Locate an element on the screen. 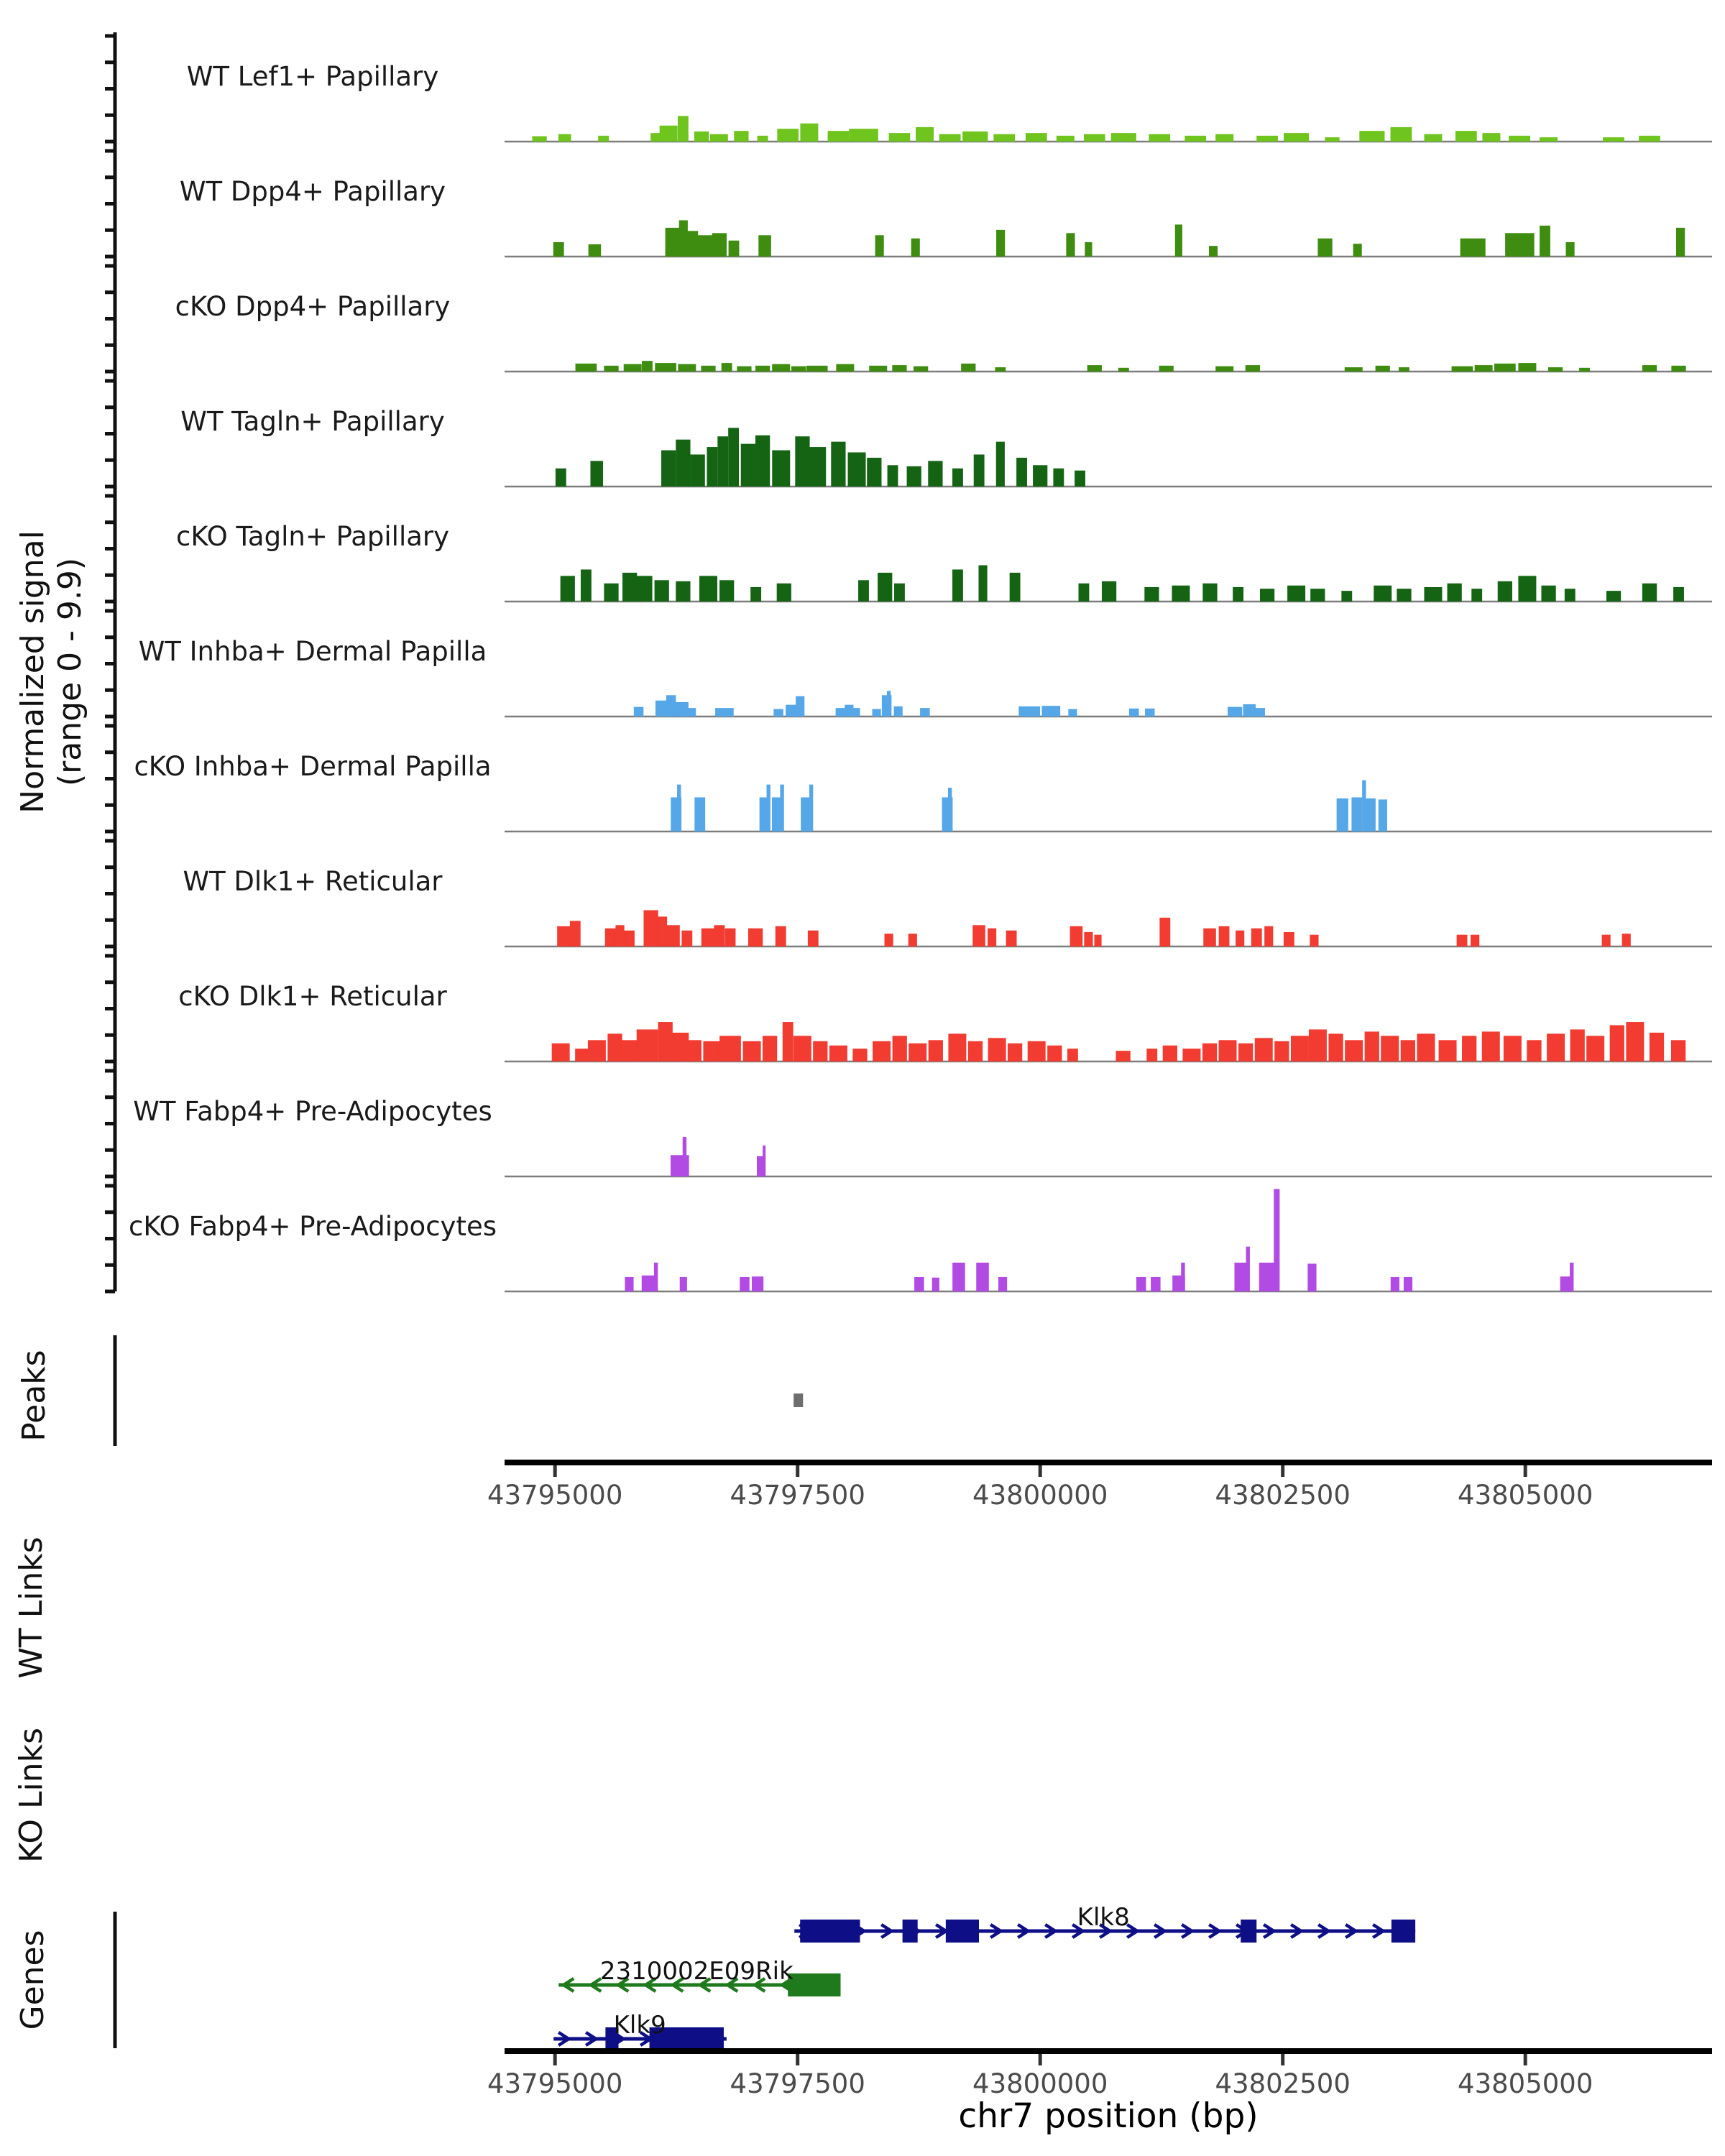  track-cko-fabp4-pre-adipocytes: cKO Fabp4+ Pre-Adipocytes is located at coordinates (920, 1241).